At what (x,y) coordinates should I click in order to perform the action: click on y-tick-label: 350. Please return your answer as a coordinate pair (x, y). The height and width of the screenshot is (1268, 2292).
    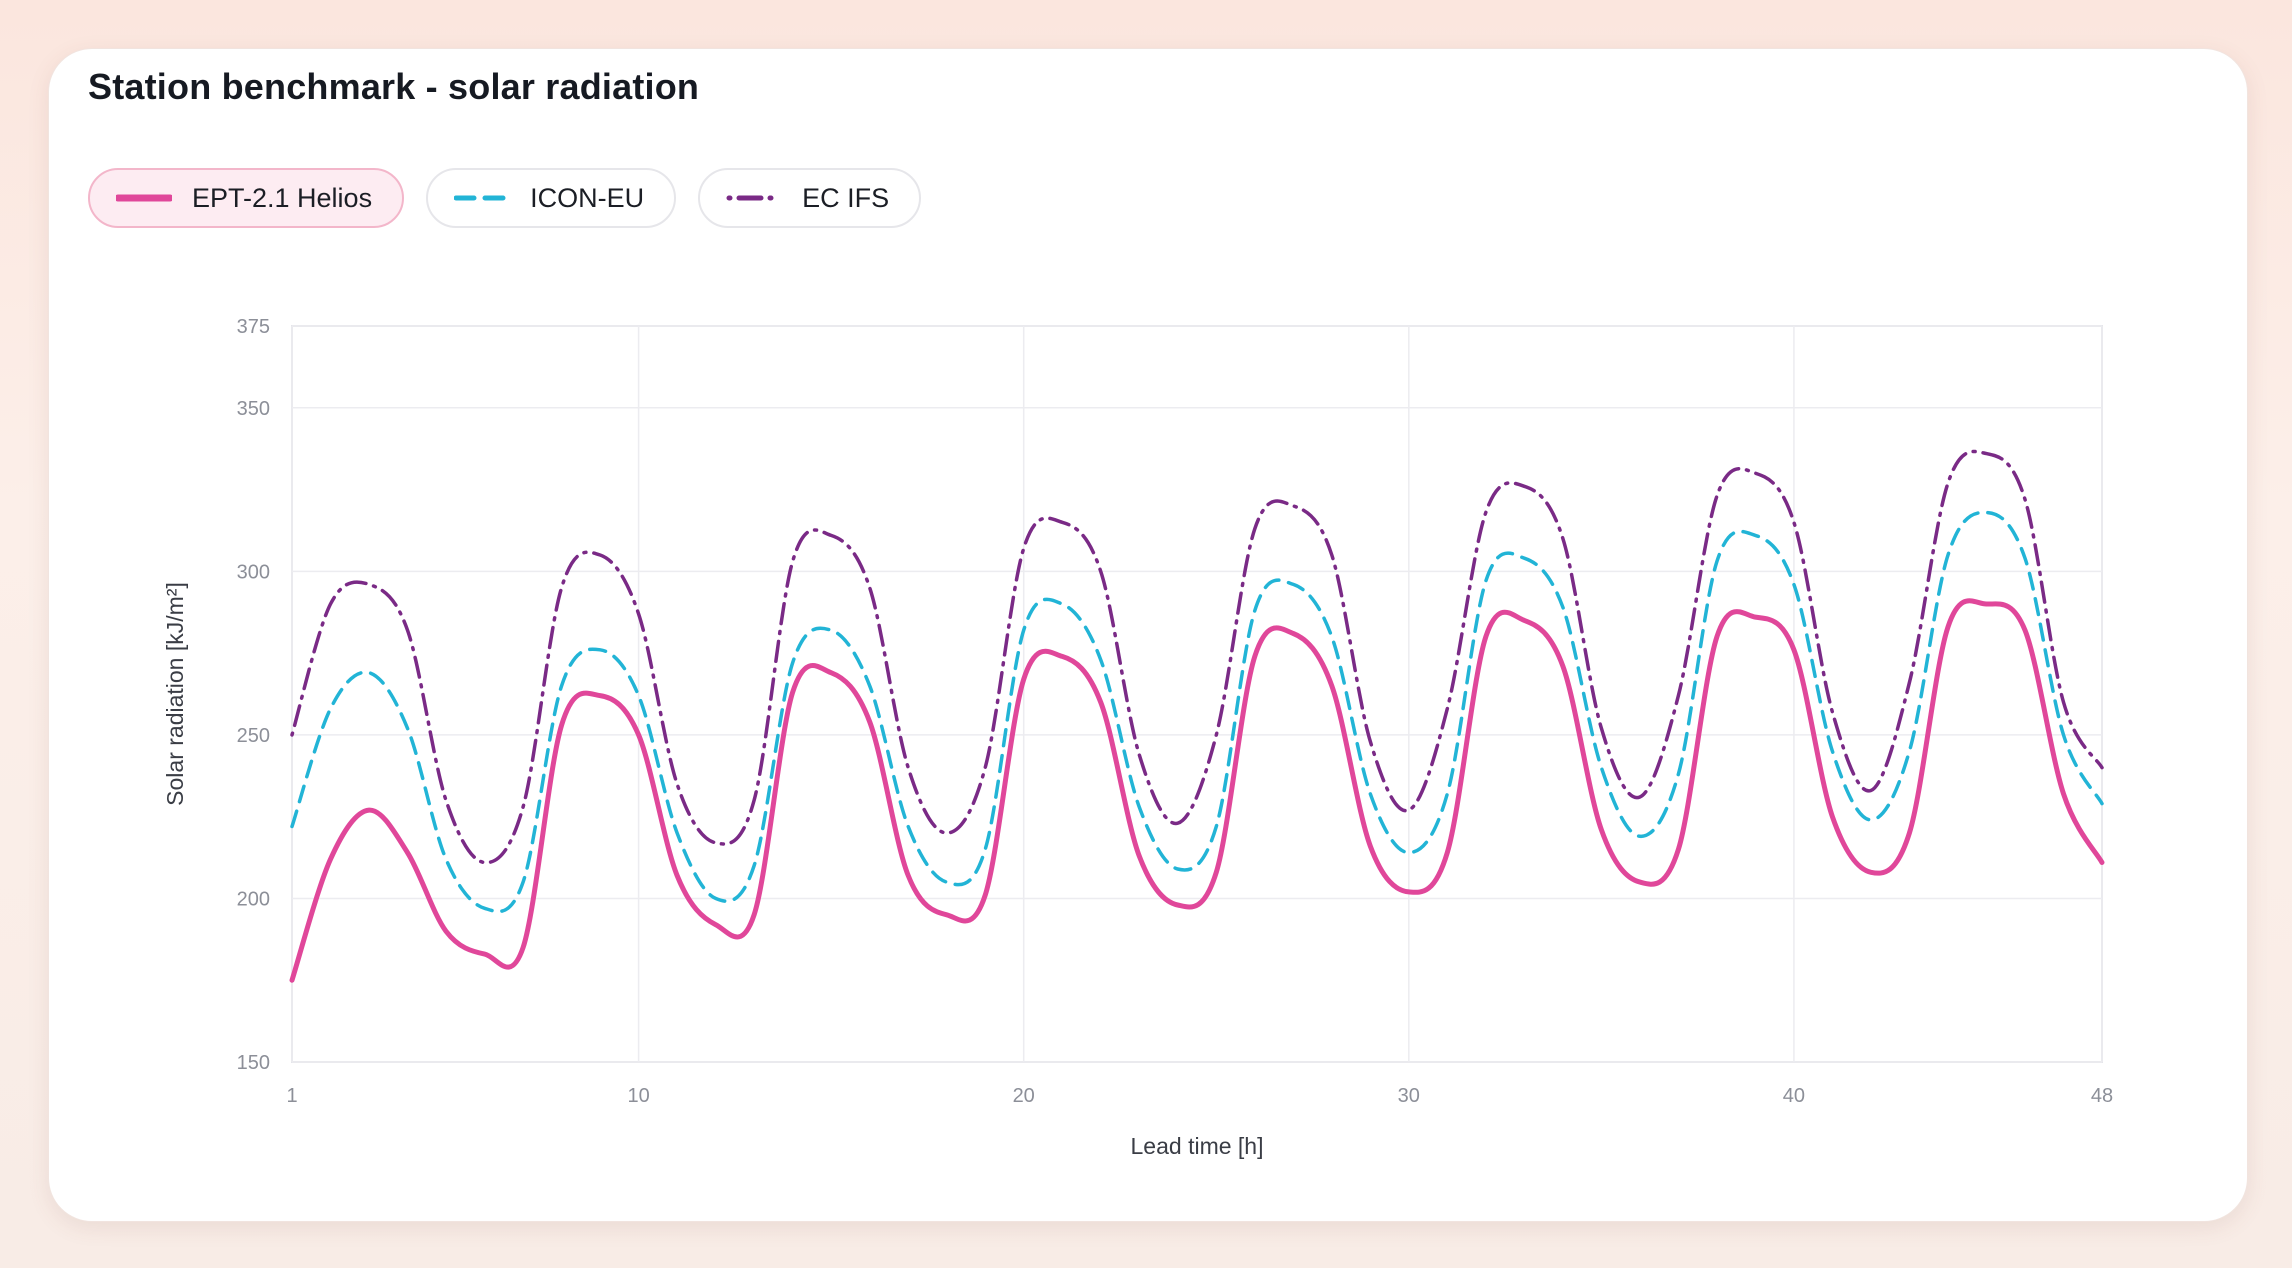
    Looking at the image, I should click on (253, 409).